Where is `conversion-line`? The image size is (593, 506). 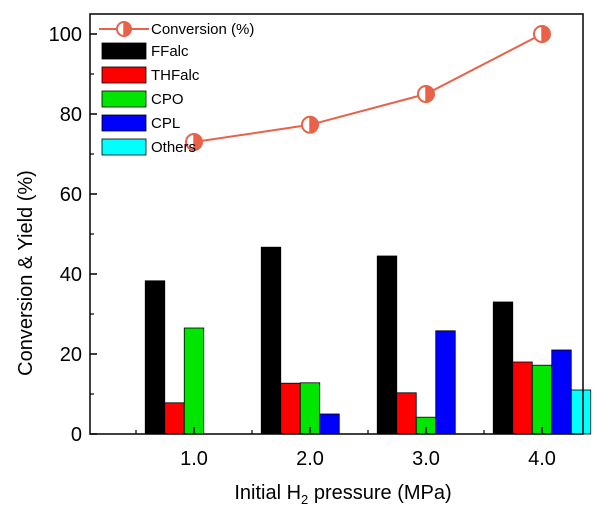 conversion-line is located at coordinates (368, 88).